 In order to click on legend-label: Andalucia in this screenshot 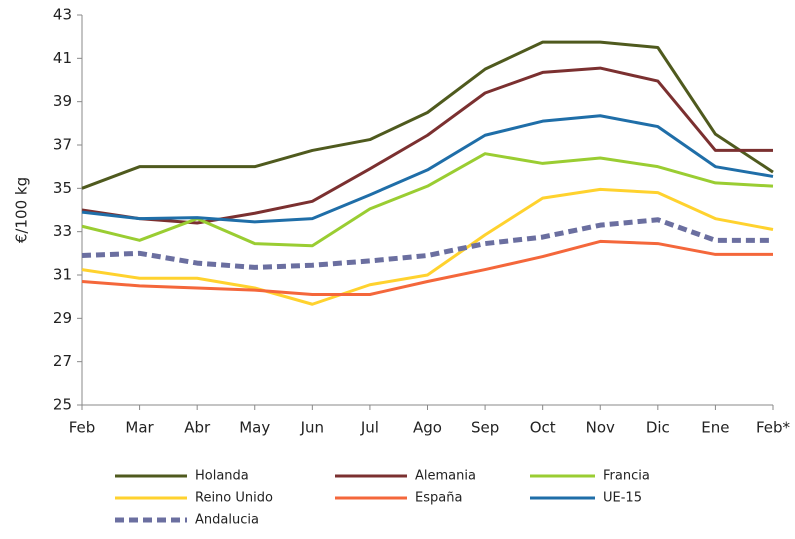, I will do `click(227, 520)`.